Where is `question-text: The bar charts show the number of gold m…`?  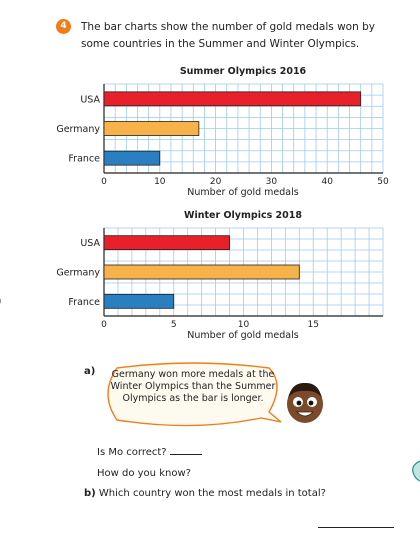
question-text: The bar charts show the number of gold m… is located at coordinates (228, 35).